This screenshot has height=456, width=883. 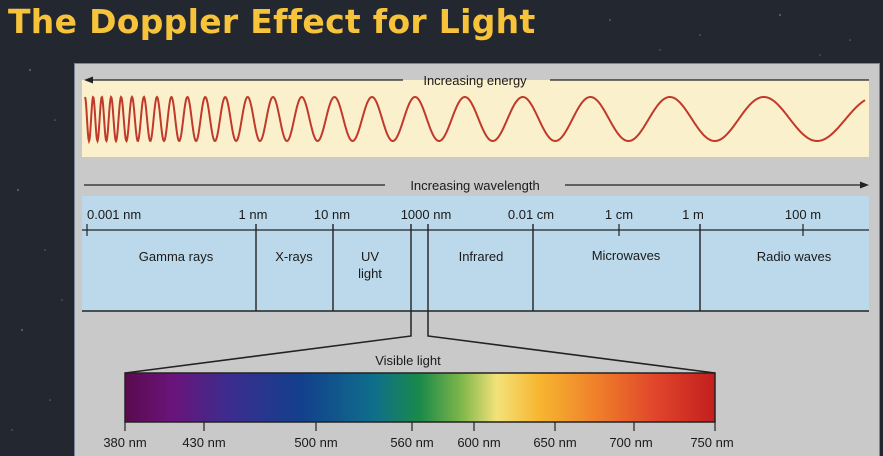 What do you see at coordinates (475, 80) in the screenshot?
I see `energy-label: Increasing energy` at bounding box center [475, 80].